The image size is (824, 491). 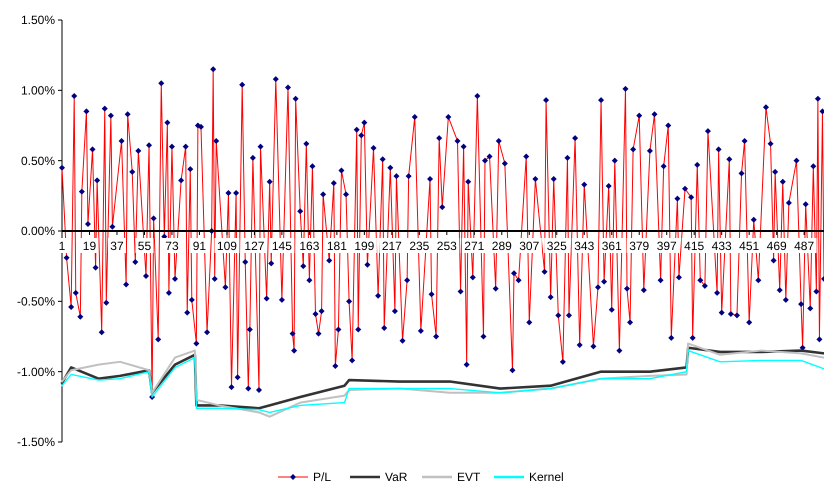 What do you see at coordinates (694, 246) in the screenshot?
I see `x-tick-label: 415` at bounding box center [694, 246].